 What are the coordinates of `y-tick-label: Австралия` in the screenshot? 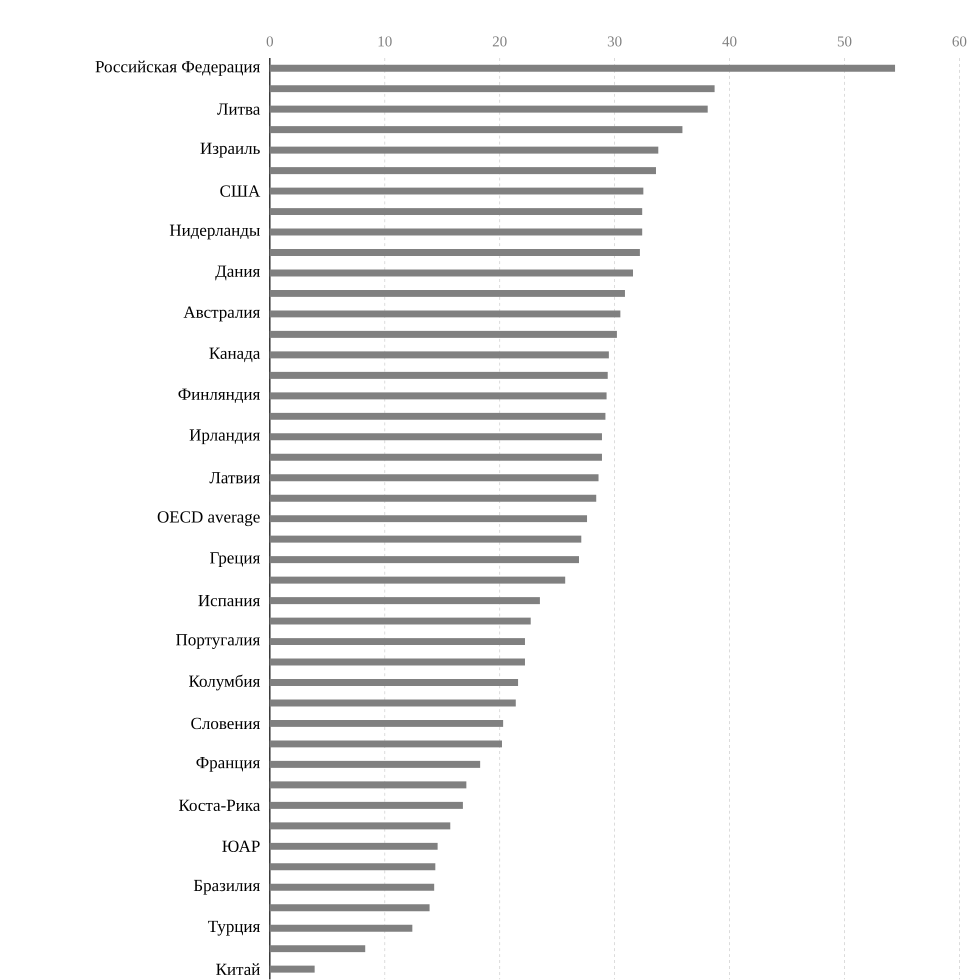 It's located at (221, 314).